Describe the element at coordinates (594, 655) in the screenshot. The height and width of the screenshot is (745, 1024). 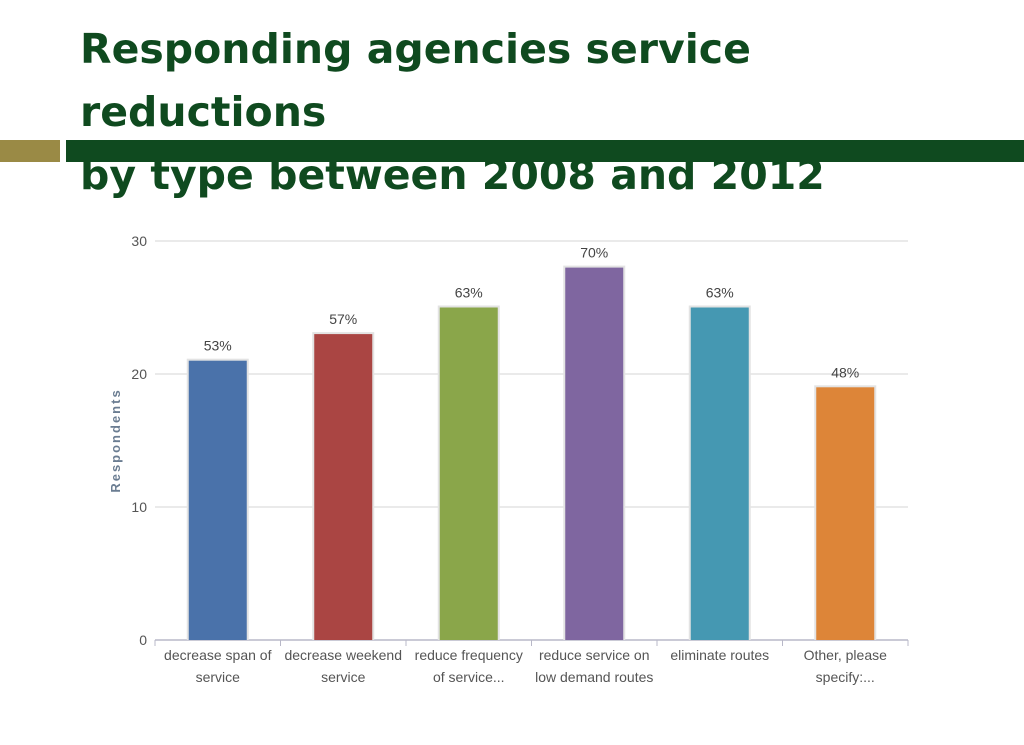
I see `x-tick-label: reduce service on` at that location.